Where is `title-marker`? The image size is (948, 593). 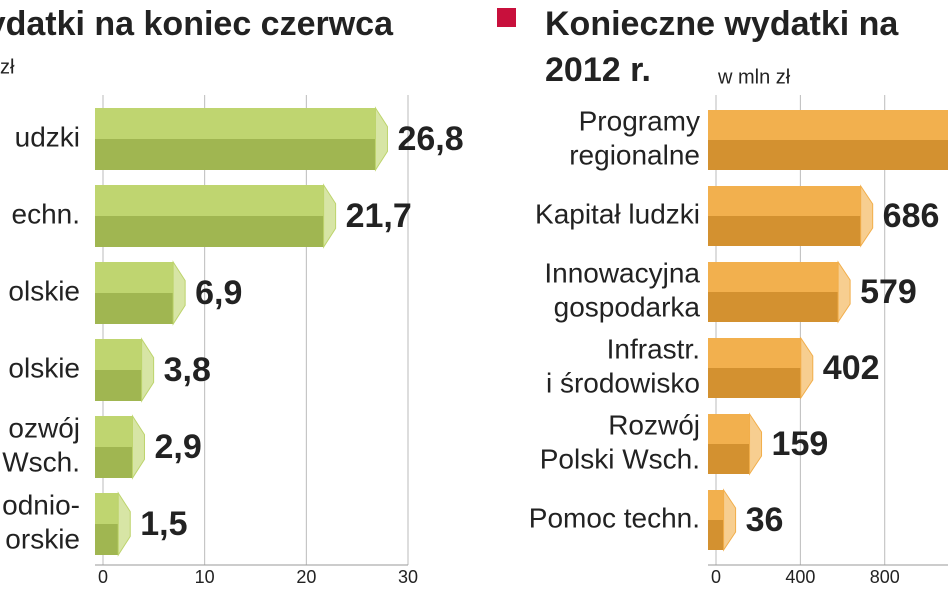
title-marker is located at coordinates (506, 17).